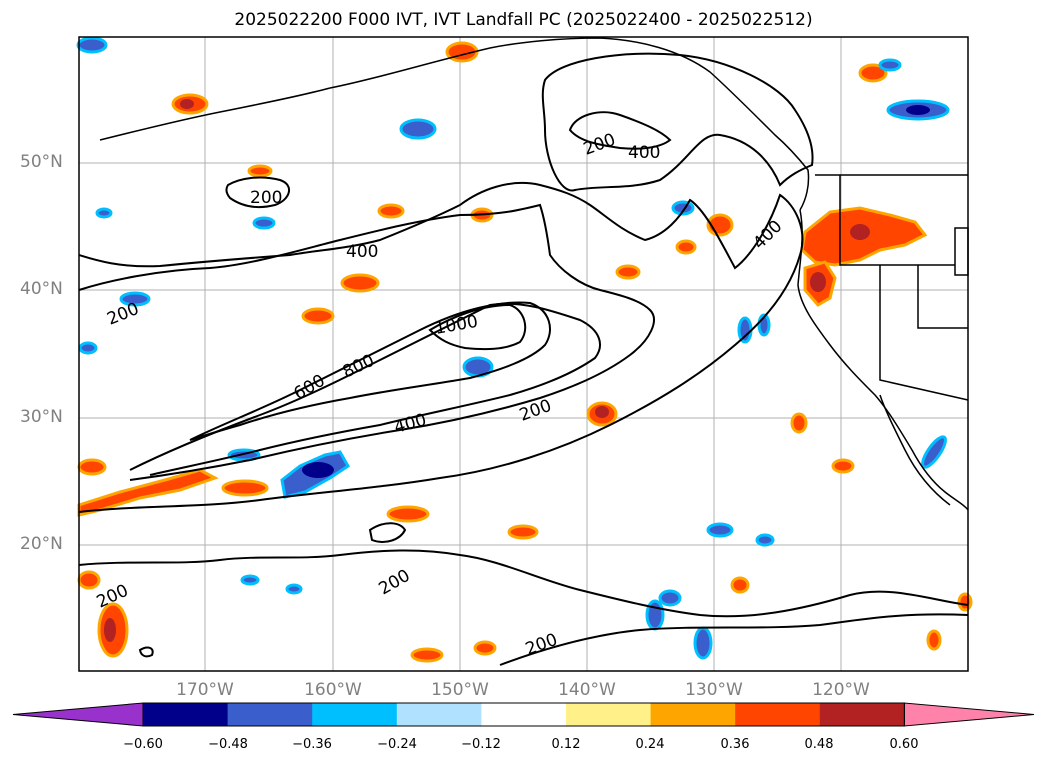  I want to click on contour-label: 1000, so click(456, 325).